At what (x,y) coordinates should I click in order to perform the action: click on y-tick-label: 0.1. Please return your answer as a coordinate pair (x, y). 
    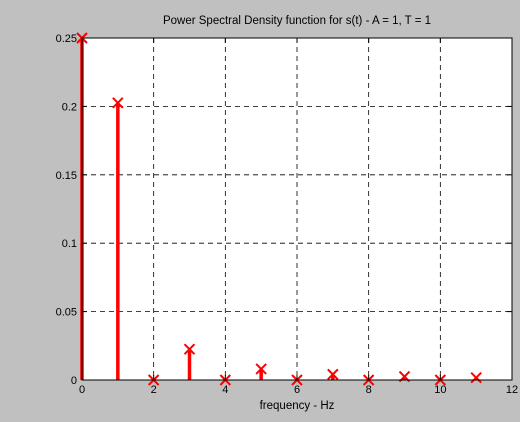
    Looking at the image, I should click on (69, 244).